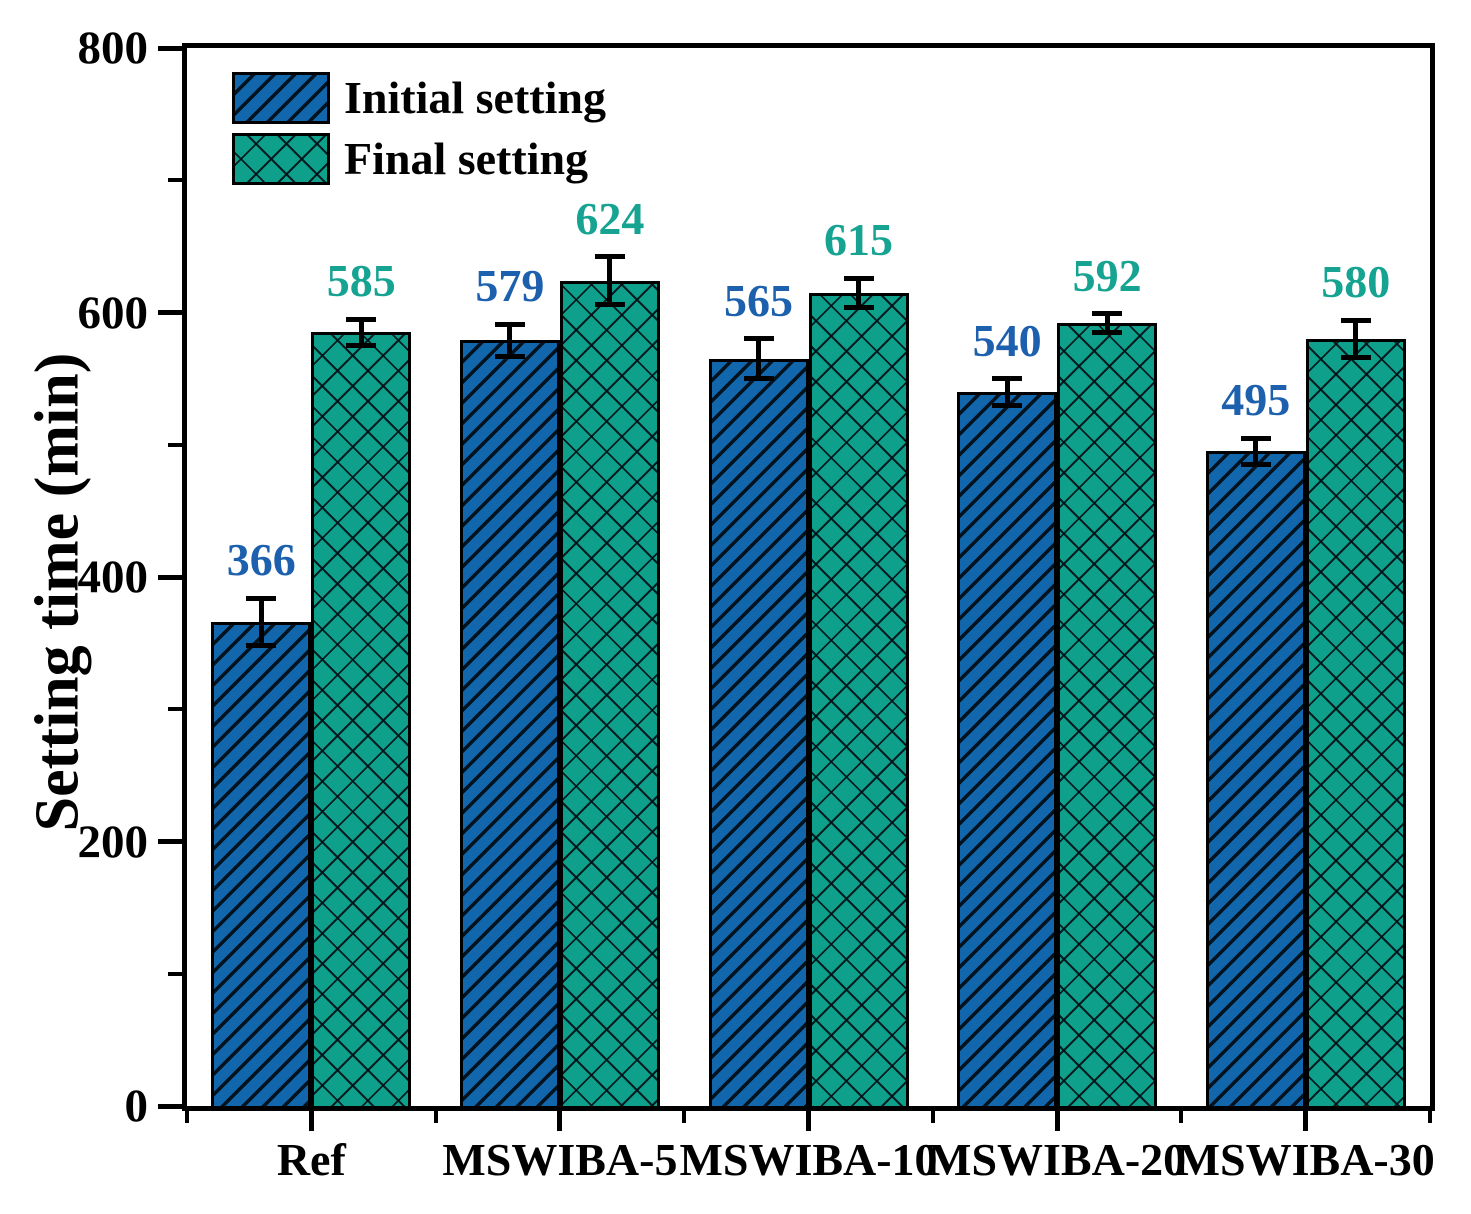 This screenshot has width=1471, height=1214. Describe the element at coordinates (610, 218) in the screenshot. I see `bar-value-label: 624` at that location.